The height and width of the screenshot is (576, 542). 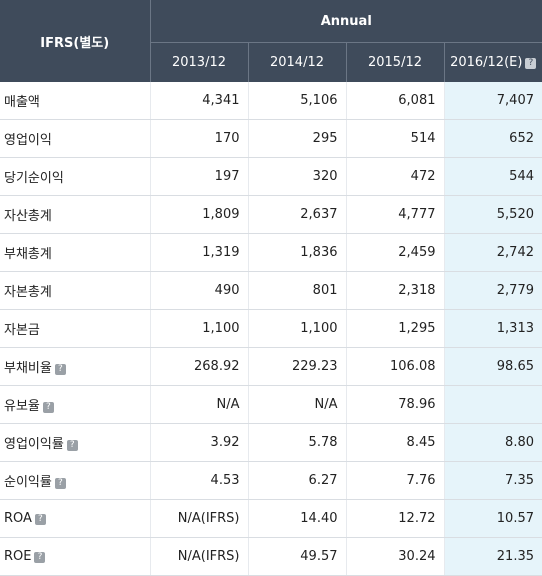 I want to click on value-cell: 78.96, so click(x=394, y=404).